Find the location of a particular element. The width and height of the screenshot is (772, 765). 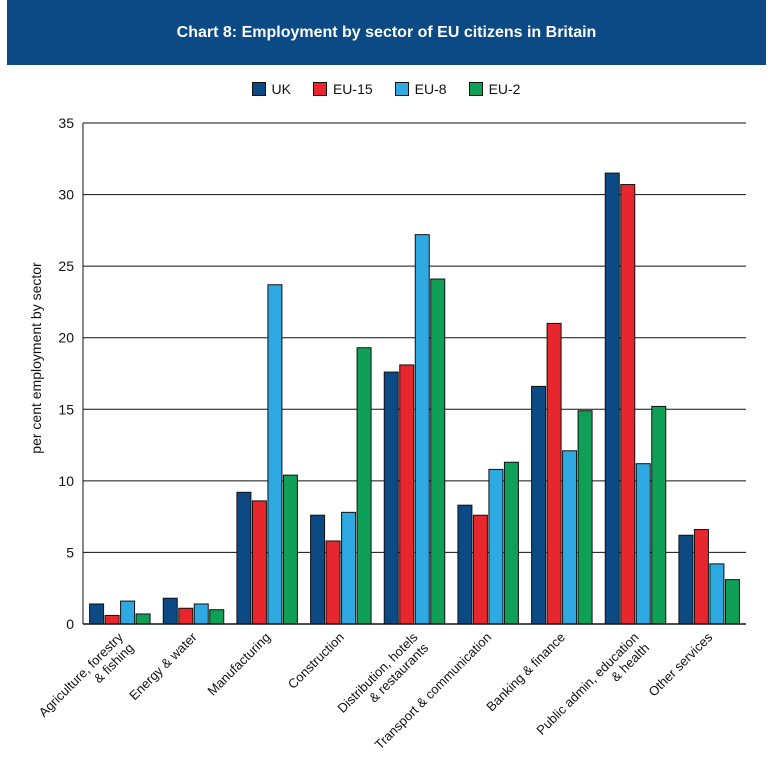

y-axis-label: per cent employment by sector is located at coordinates (36, 358).